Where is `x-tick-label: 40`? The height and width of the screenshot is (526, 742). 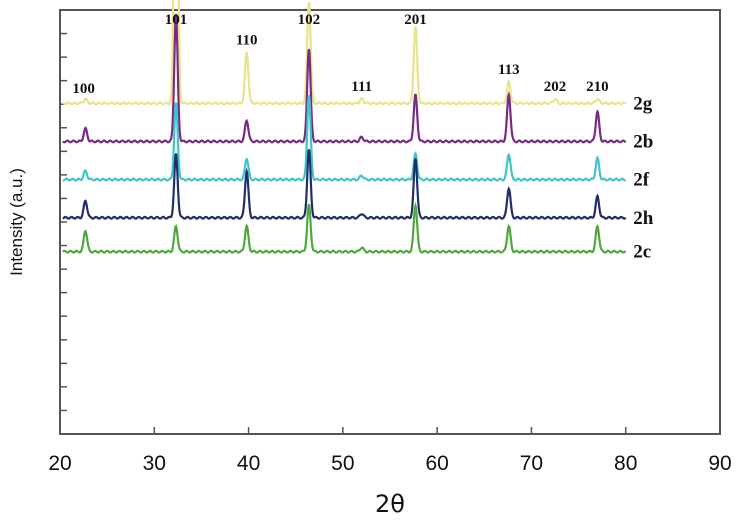
x-tick-label: 40 is located at coordinates (248, 463).